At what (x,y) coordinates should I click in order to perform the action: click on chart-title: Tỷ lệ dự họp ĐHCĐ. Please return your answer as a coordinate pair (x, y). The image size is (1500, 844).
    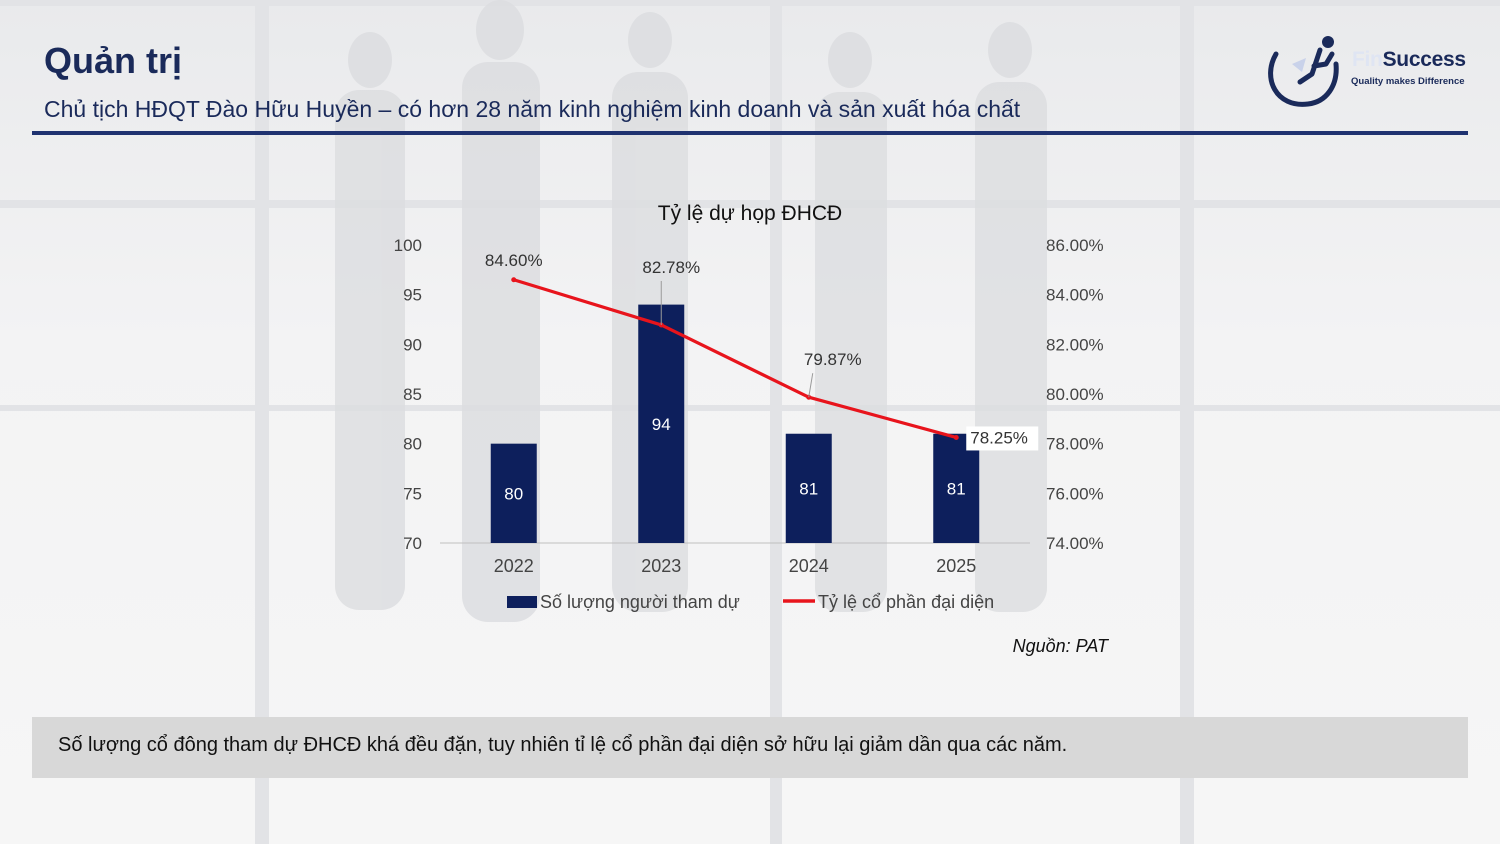
    Looking at the image, I should click on (750, 213).